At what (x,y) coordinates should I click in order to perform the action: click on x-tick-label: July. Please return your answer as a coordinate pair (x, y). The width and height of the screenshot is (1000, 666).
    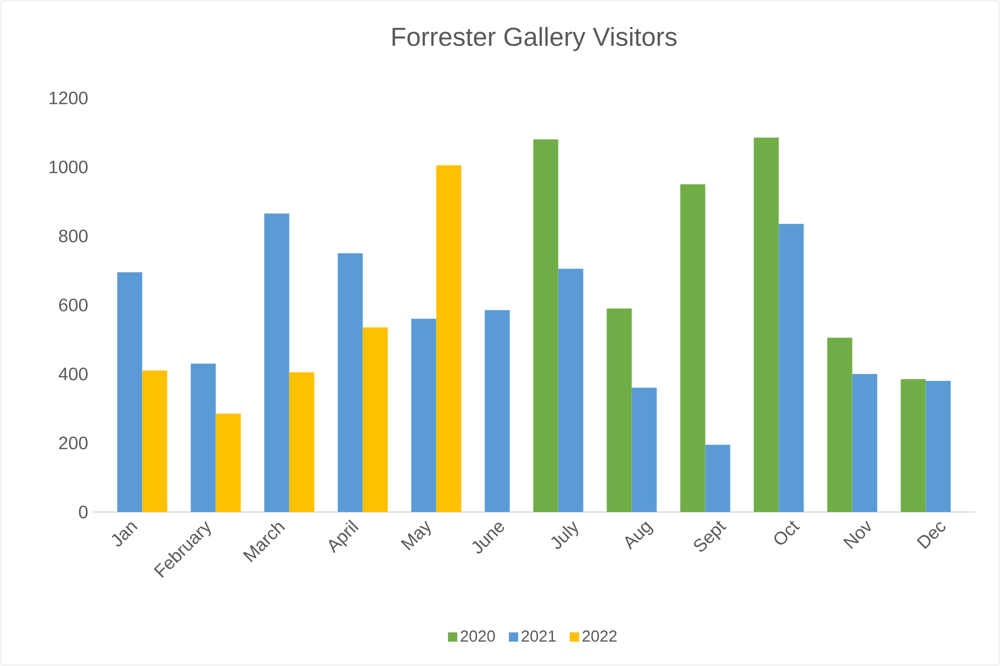
    Looking at the image, I should click on (564, 535).